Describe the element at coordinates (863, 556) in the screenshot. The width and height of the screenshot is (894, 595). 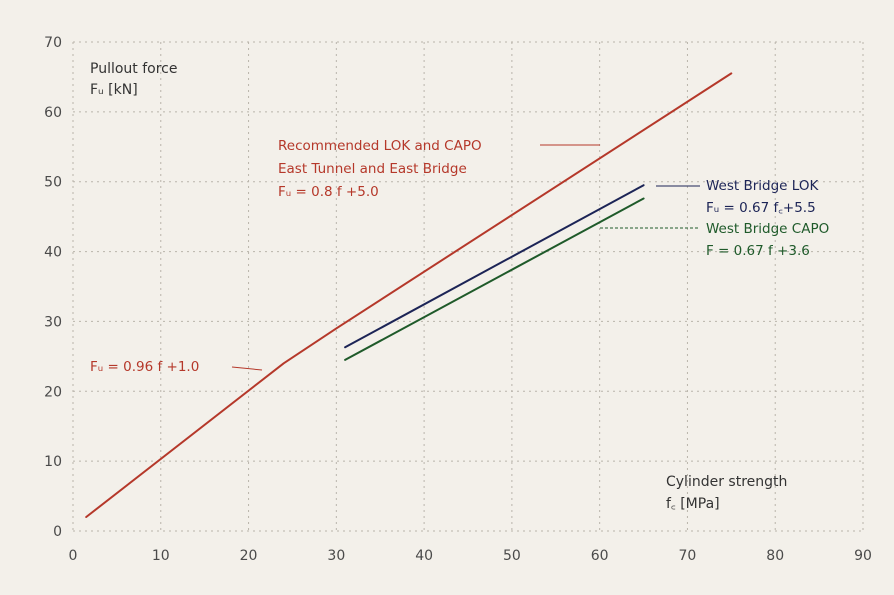
I see `x-tick-label-9: 90` at that location.